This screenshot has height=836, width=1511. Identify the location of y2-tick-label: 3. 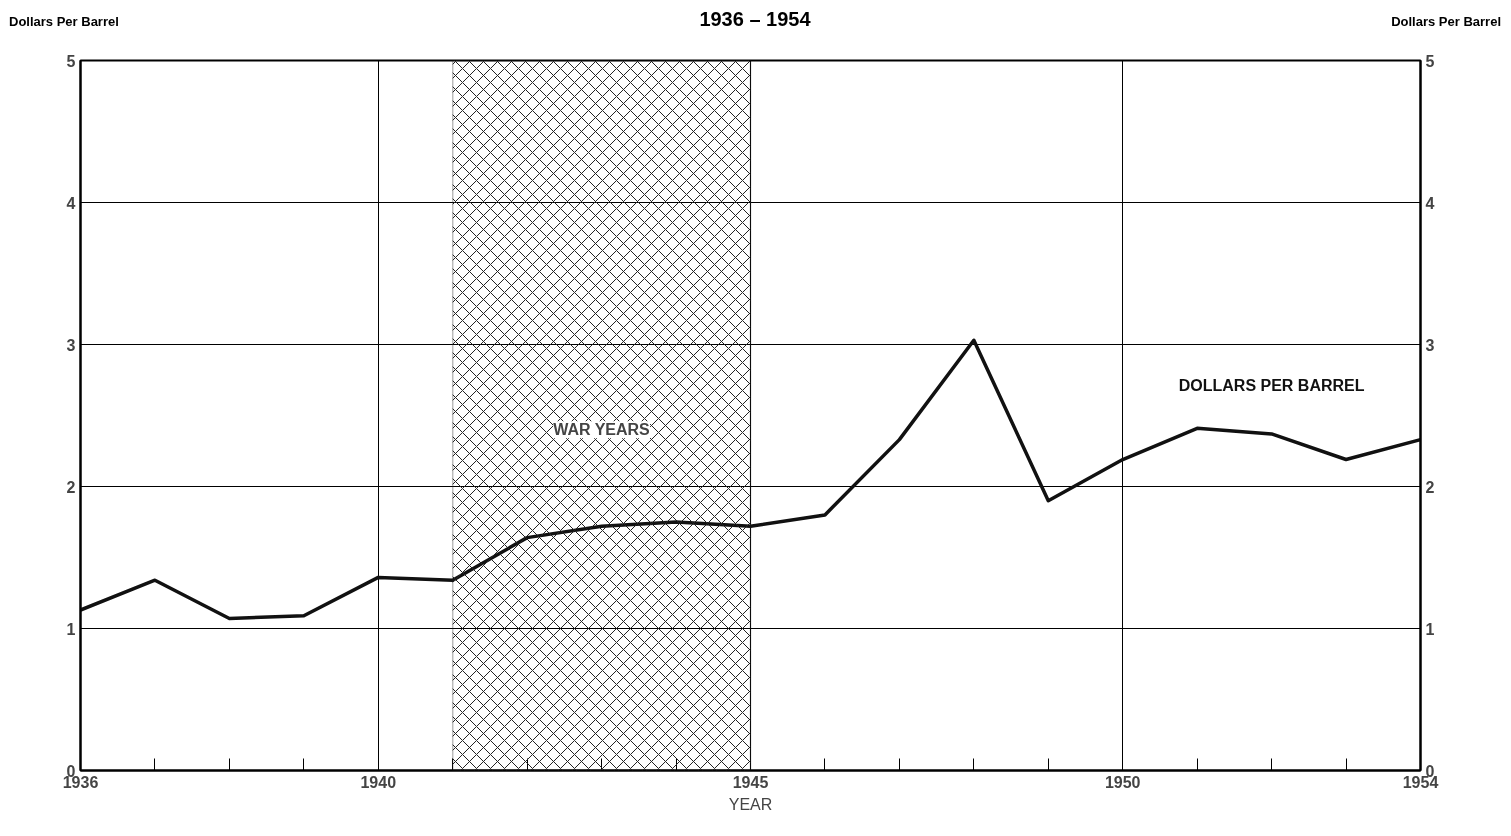
(1430, 345).